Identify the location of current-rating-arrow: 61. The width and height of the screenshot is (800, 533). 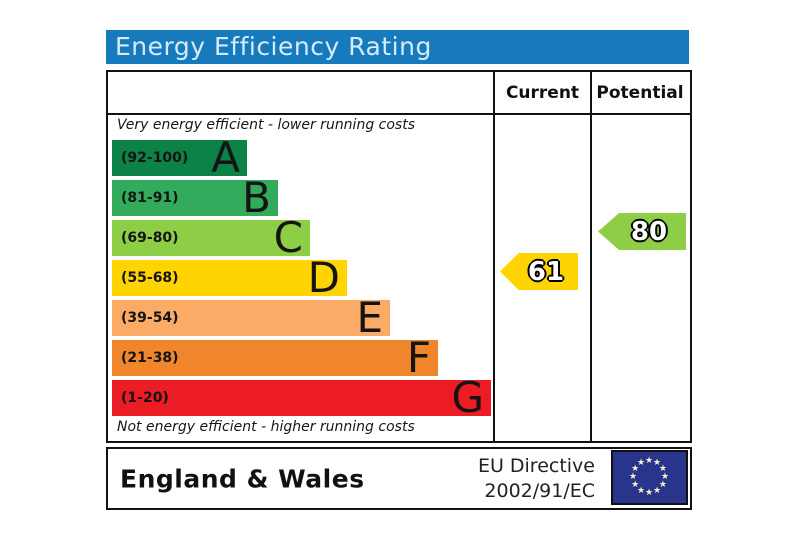
(539, 271).